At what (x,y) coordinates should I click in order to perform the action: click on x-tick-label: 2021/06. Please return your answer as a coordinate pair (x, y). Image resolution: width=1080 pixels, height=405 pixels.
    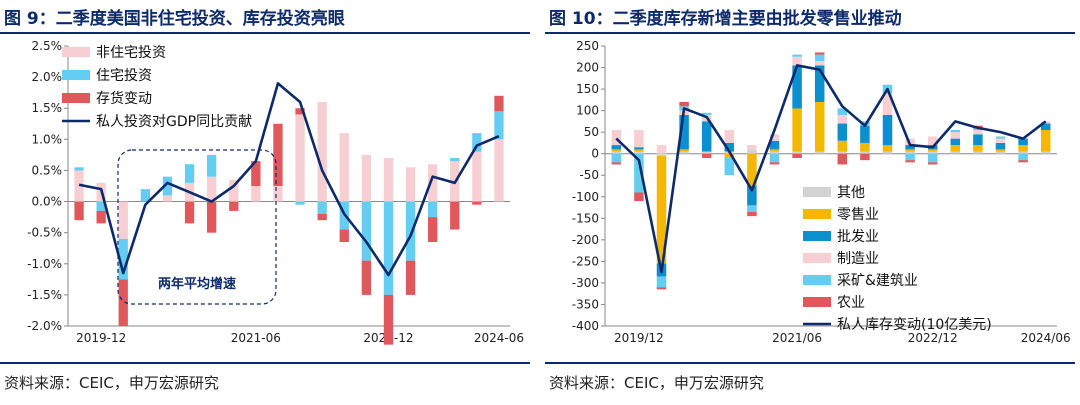
    Looking at the image, I should click on (797, 338).